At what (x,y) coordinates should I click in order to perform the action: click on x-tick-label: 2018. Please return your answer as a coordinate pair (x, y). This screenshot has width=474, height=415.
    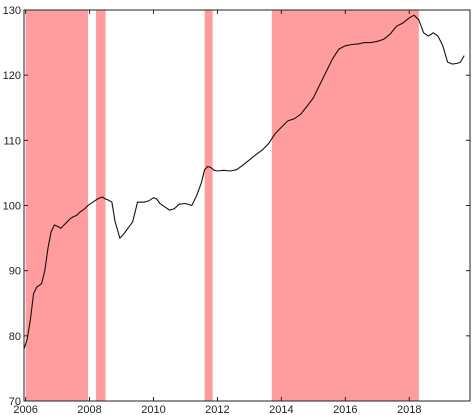
    Looking at the image, I should click on (409, 409).